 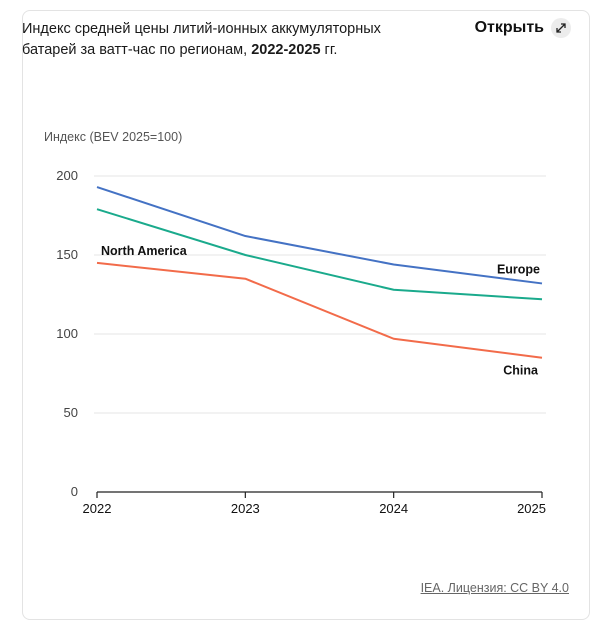 What do you see at coordinates (144, 251) in the screenshot?
I see `annotation-north-america: North America` at bounding box center [144, 251].